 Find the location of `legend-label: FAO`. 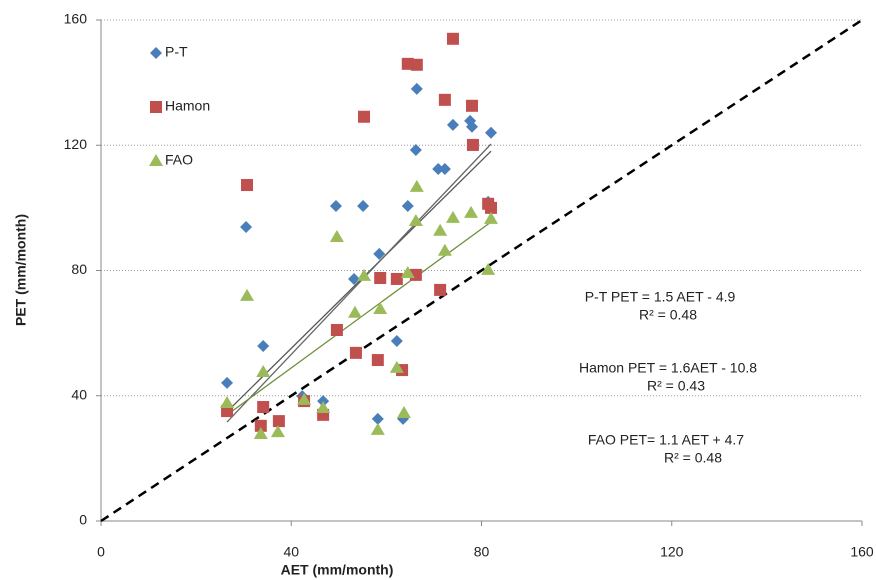

legend-label: FAO is located at coordinates (179, 160).